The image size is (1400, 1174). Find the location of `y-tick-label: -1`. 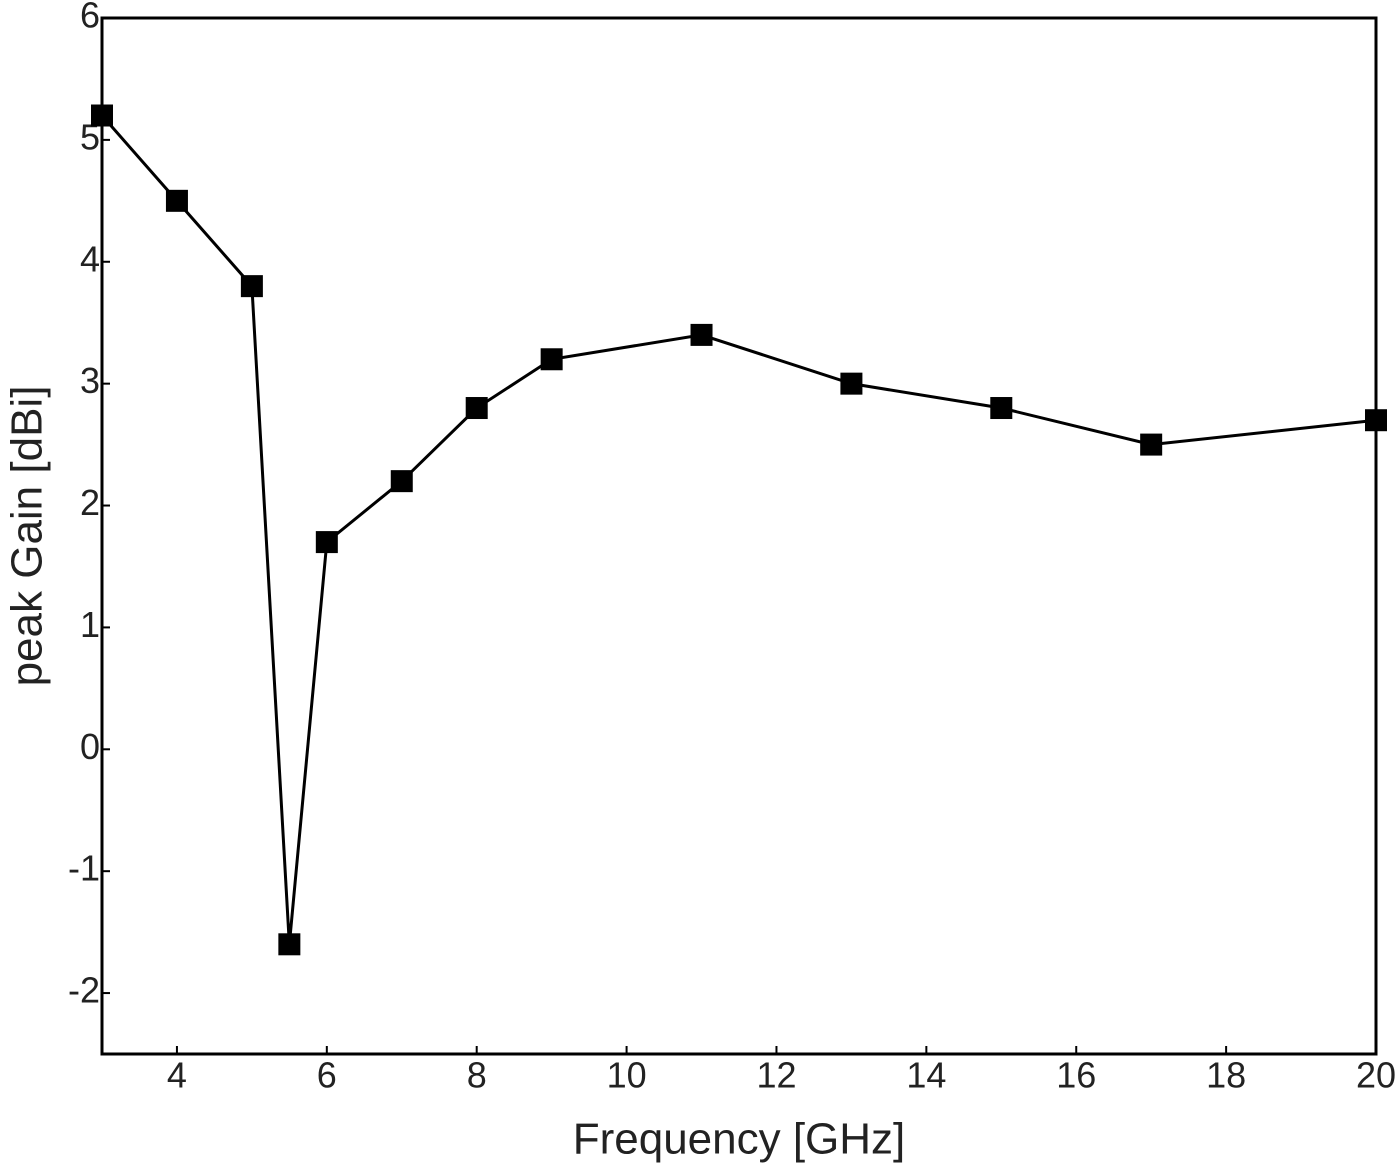

y-tick-label: -1 is located at coordinates (84, 868).